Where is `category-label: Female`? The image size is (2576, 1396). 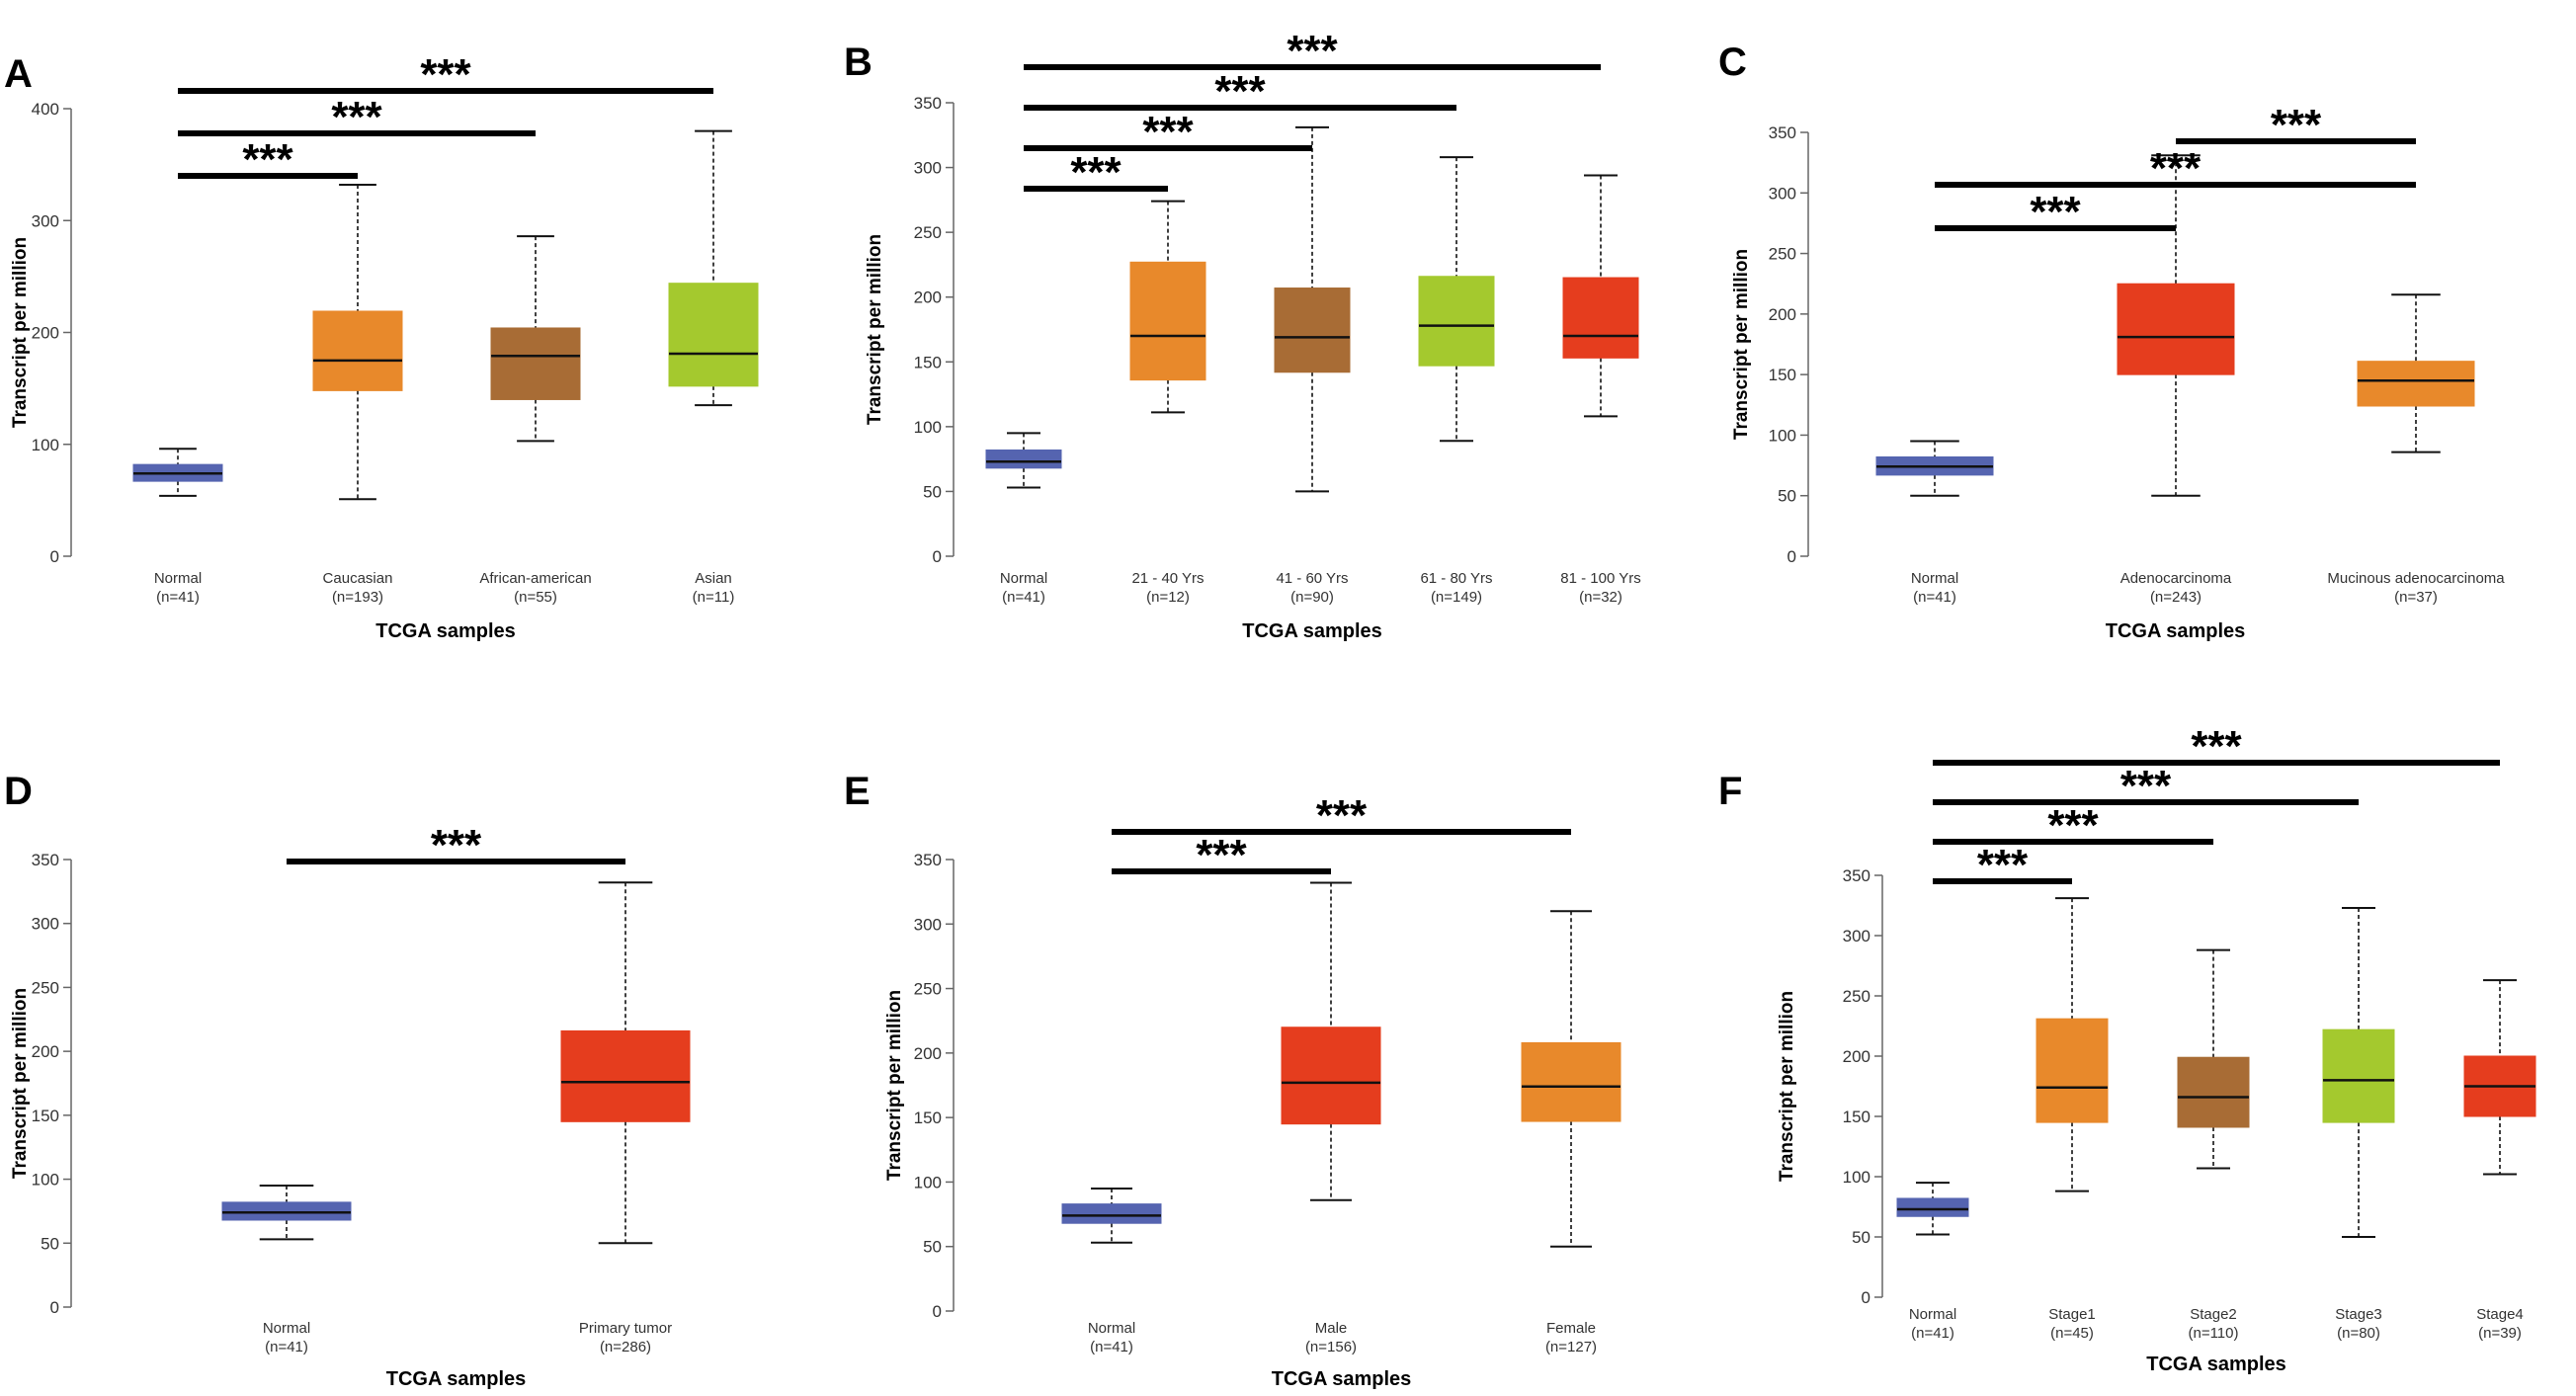 category-label: Female is located at coordinates (1571, 1328).